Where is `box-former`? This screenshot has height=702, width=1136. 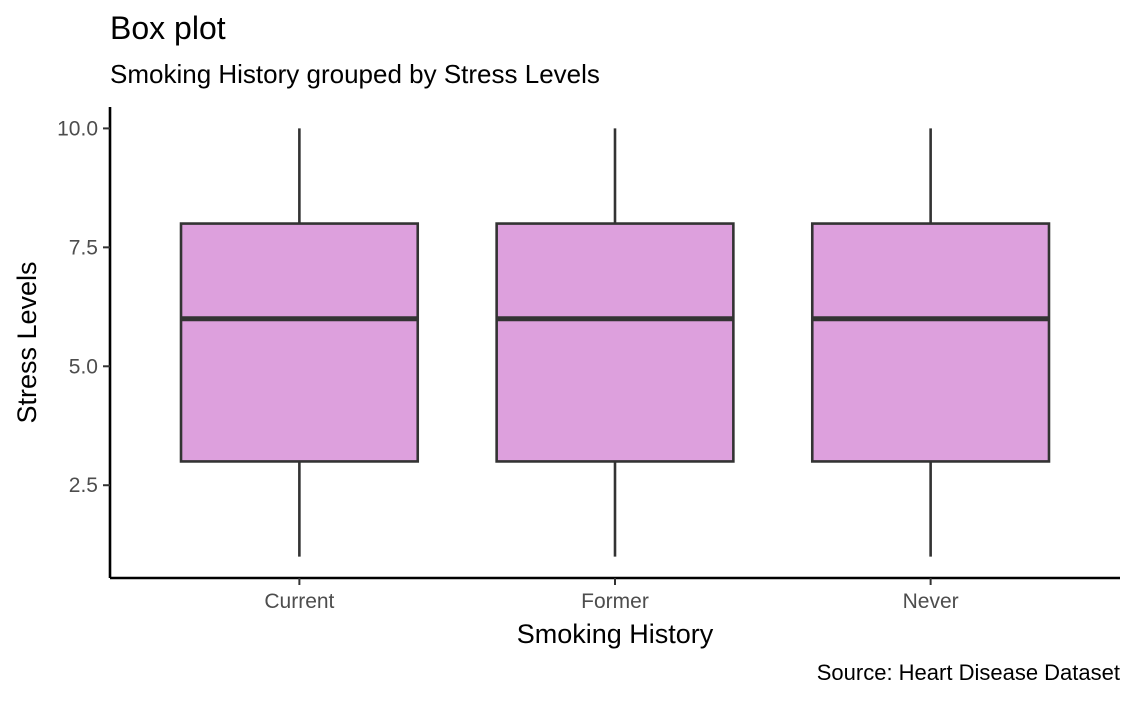
box-former is located at coordinates (615, 342).